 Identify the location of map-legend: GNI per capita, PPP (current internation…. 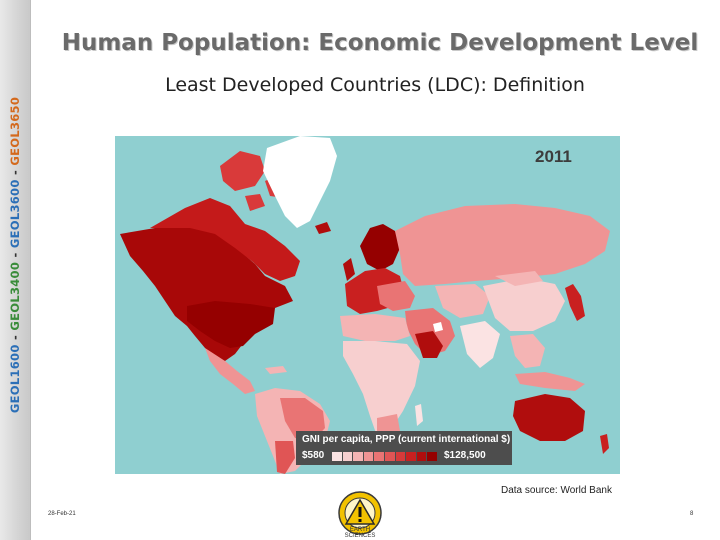
(404, 448).